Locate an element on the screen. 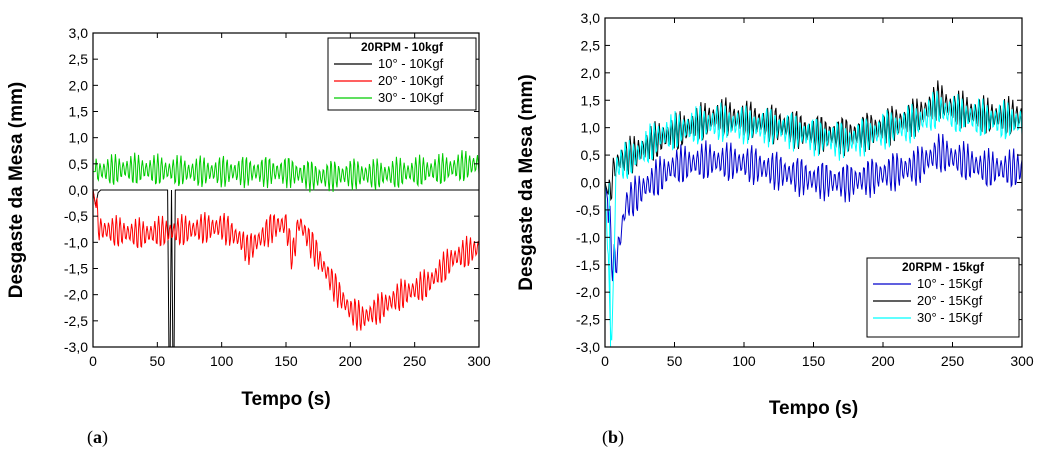  caption-a: (a) is located at coordinates (97, 437).